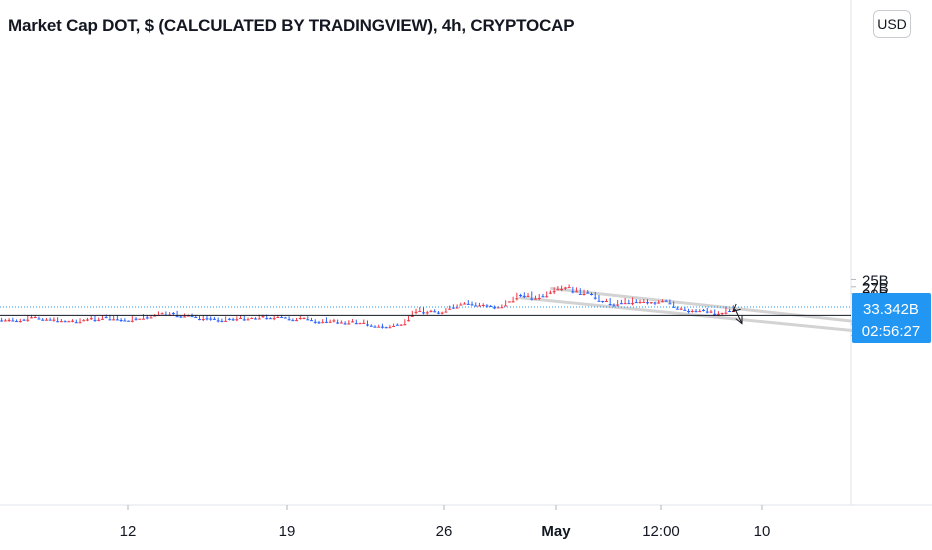  Describe the element at coordinates (445, 522) in the screenshot. I see `time-axis: 12 19 26 May 12:00 10` at that location.